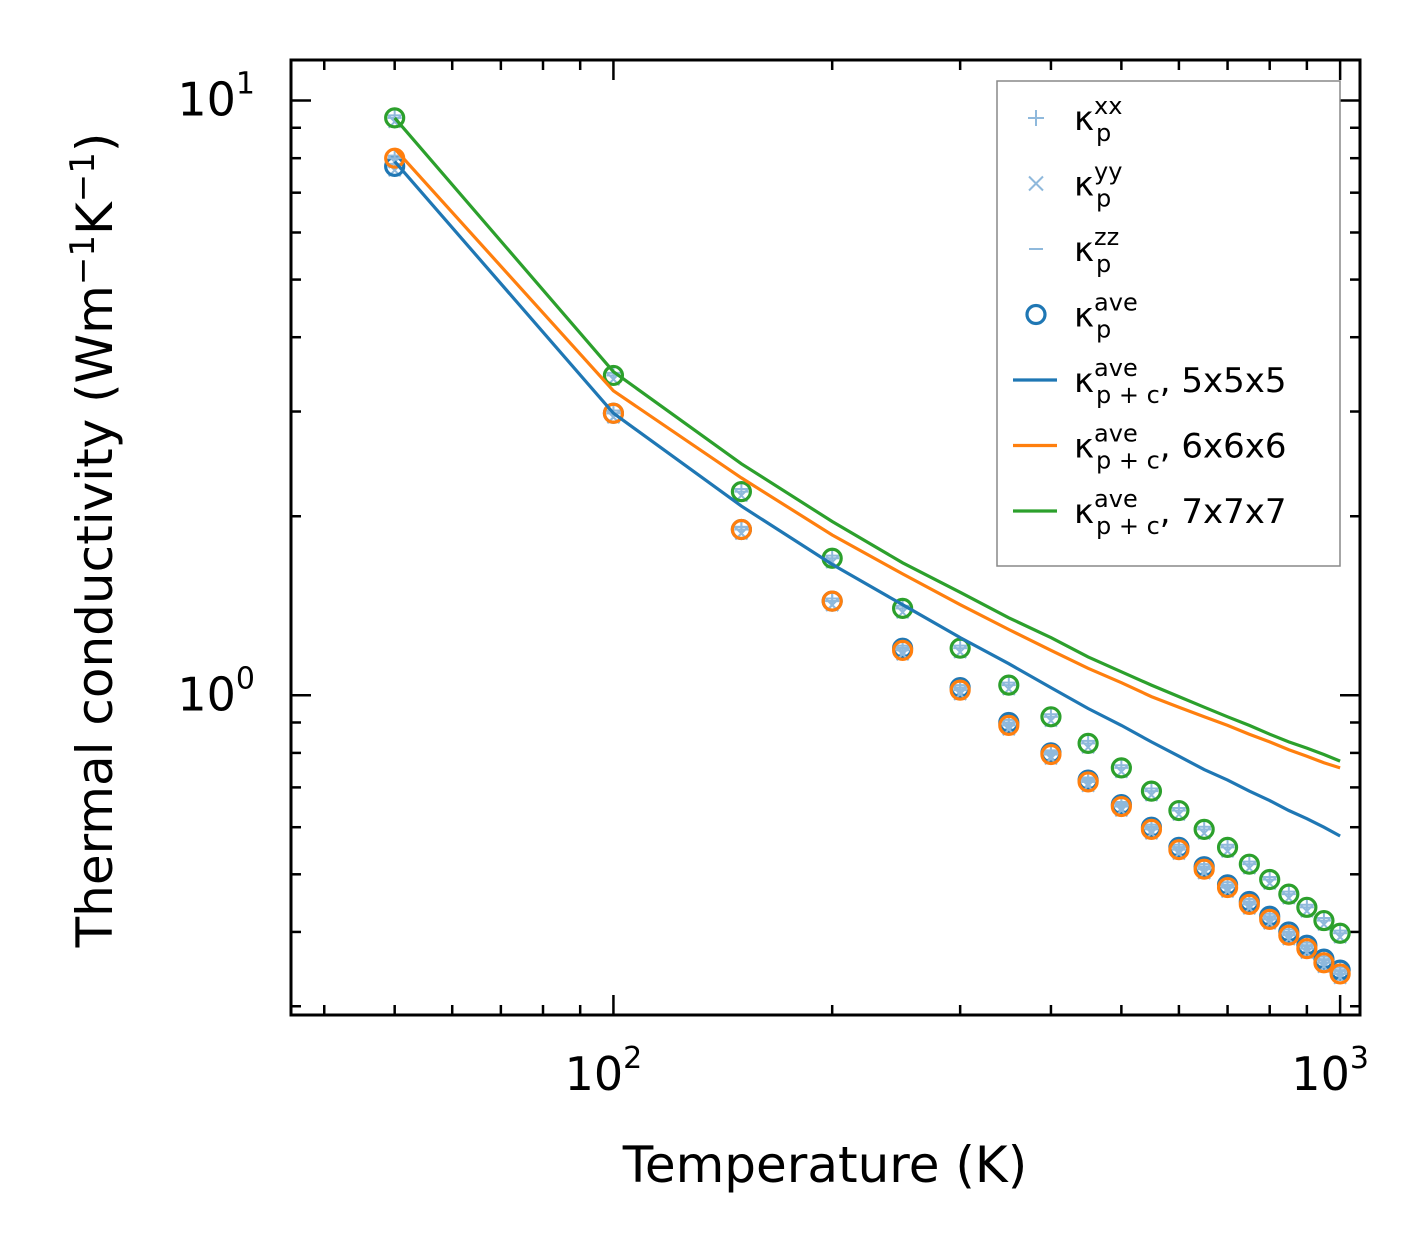 The height and width of the screenshot is (1254, 1421). Describe the element at coordinates (95, 616) in the screenshot. I see `y-label-base: Thermal conductivity (Wm` at that location.